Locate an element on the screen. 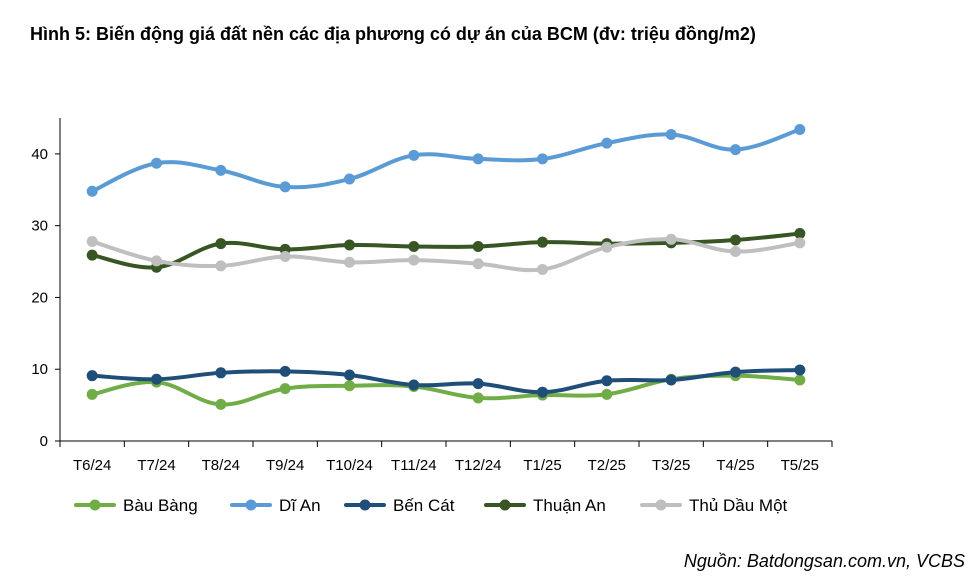 Image resolution: width=977 pixels, height=580 pixels. legend-label: Thủ Dầu Một is located at coordinates (738, 505).